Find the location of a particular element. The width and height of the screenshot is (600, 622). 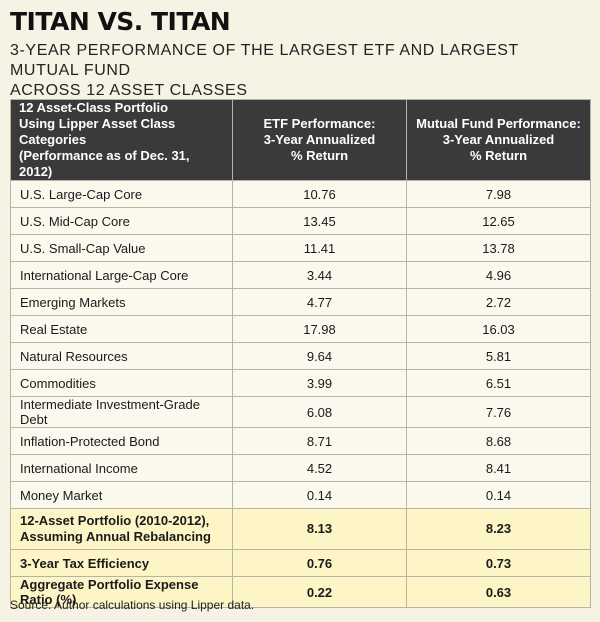

table-row: Real Estate 17.98 16.03 is located at coordinates (300, 329).